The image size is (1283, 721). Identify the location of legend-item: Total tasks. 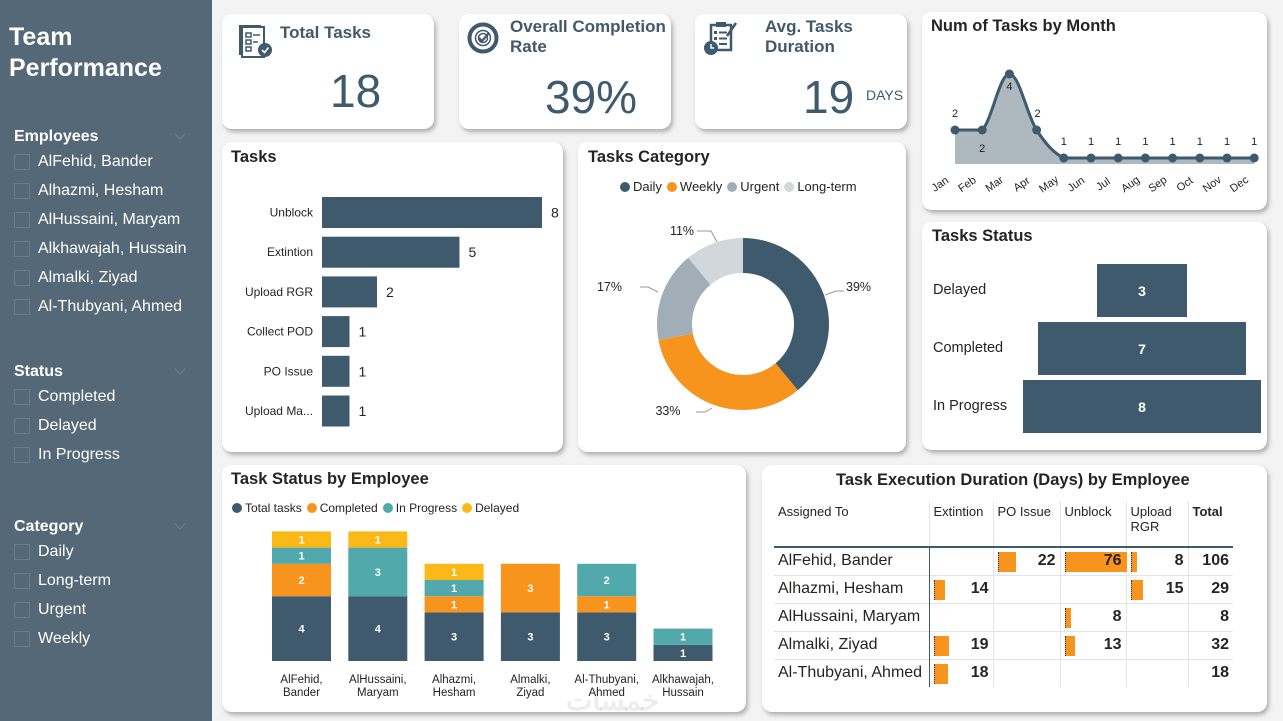
(267, 508).